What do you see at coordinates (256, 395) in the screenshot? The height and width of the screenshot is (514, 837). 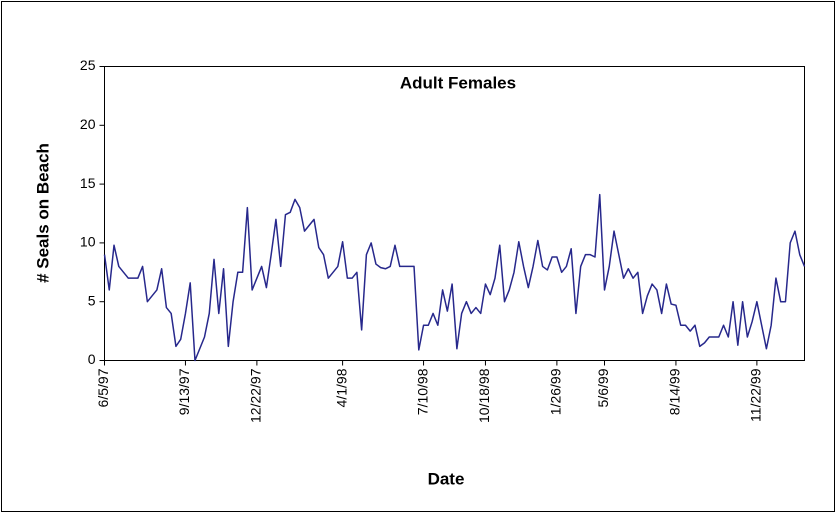 I see `x-tick-label: 12/22/97` at bounding box center [256, 395].